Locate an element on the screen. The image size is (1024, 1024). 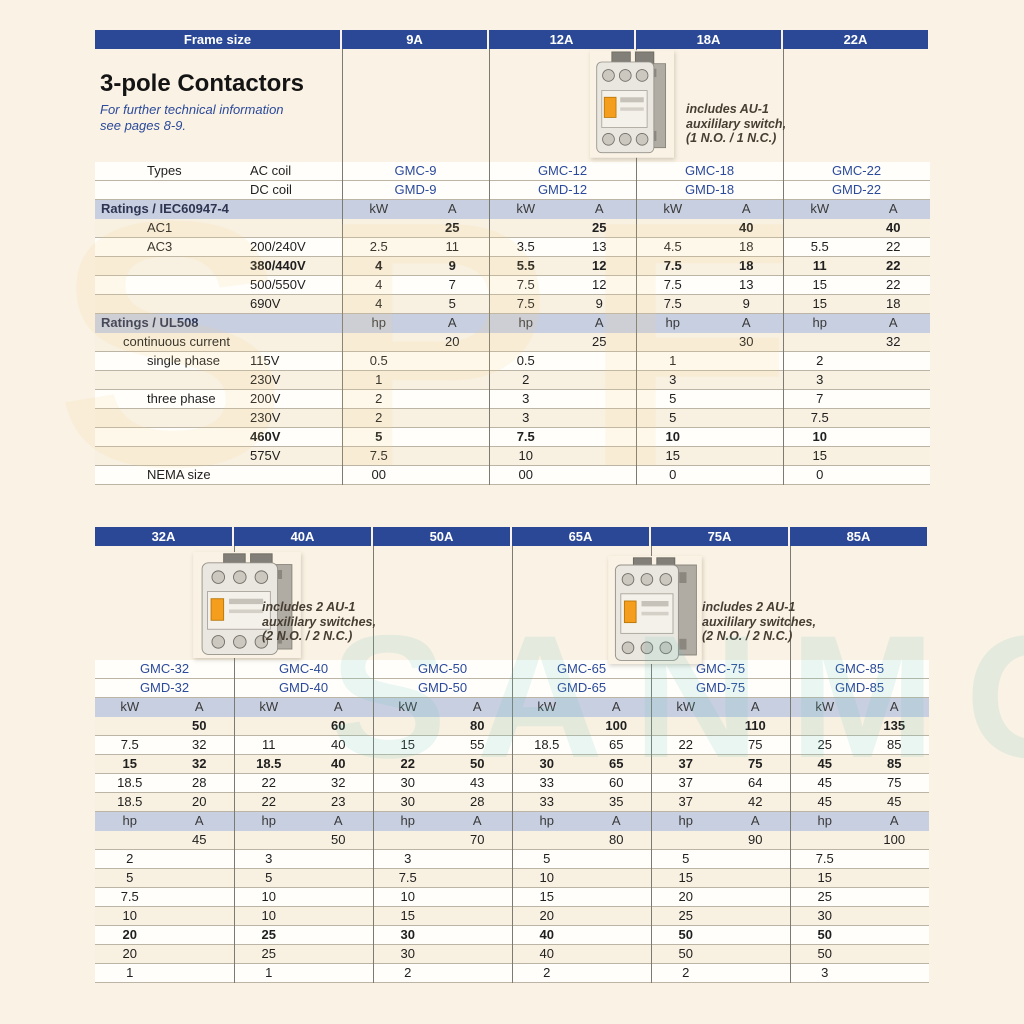
model-name: GMC-85 is located at coordinates (859, 668).